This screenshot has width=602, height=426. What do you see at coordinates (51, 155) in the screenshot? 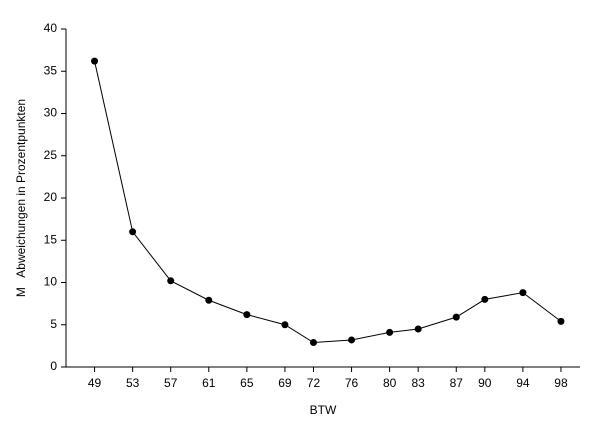
I see `y-tick-label: 25` at bounding box center [51, 155].